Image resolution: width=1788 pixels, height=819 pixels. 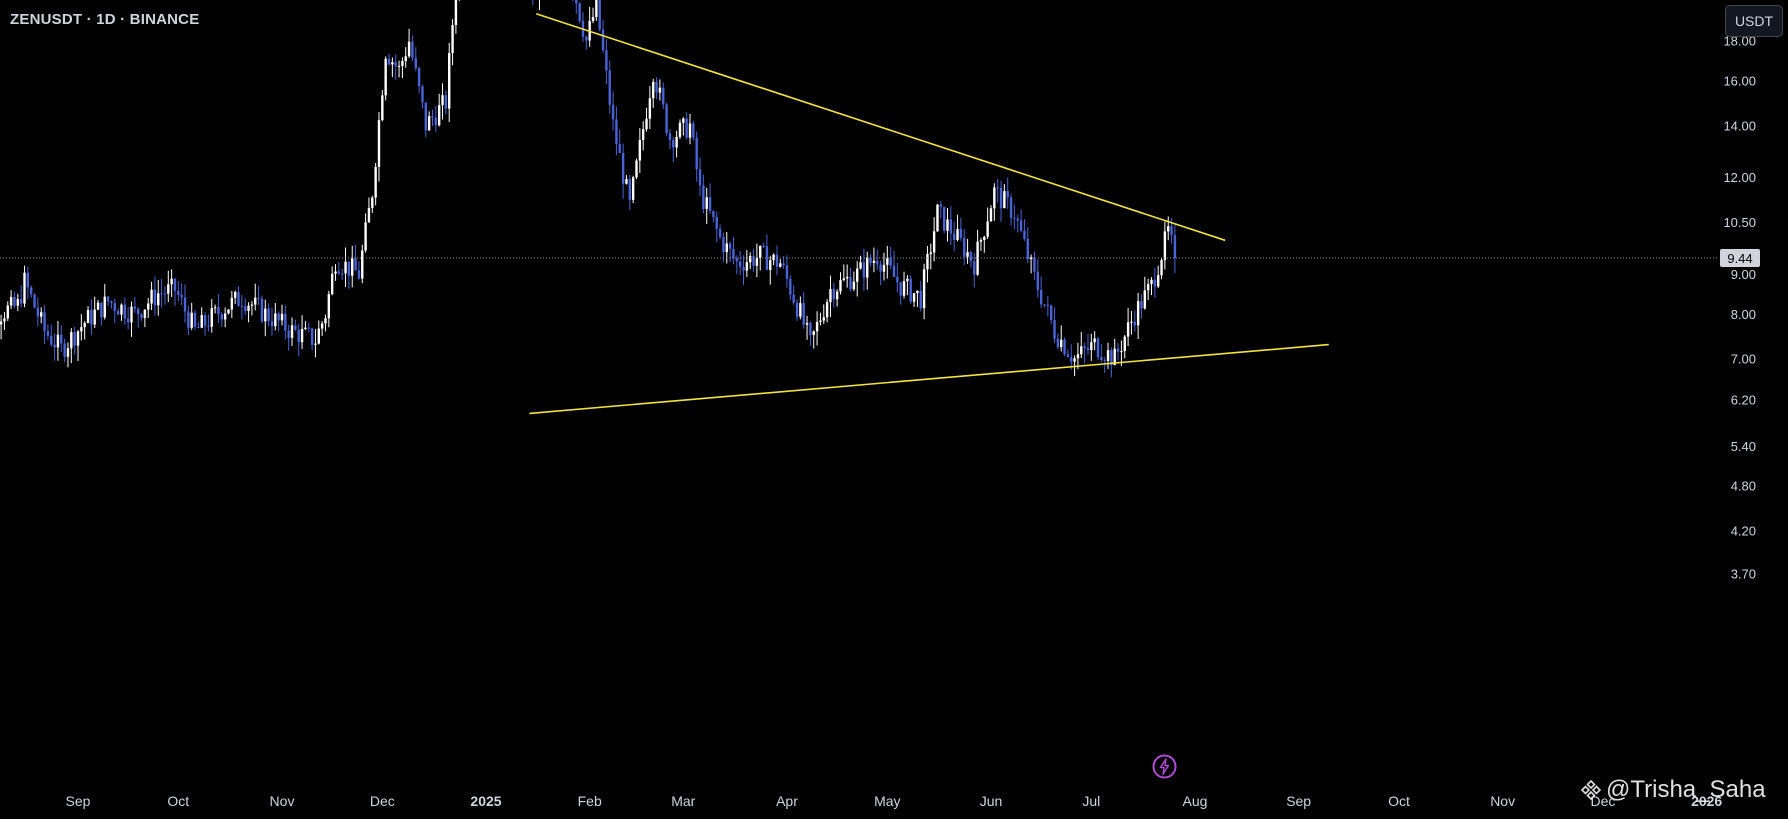 I want to click on x-tick-label: Mar, so click(x=683, y=801).